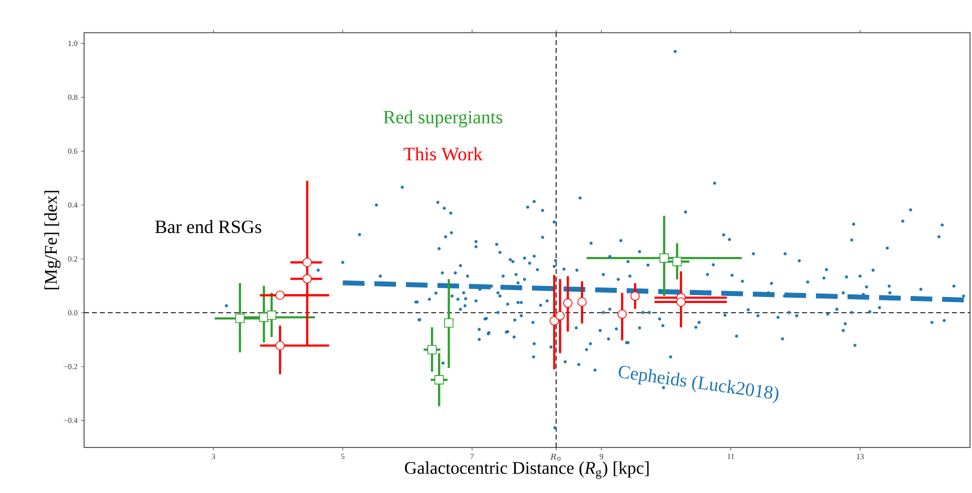 The width and height of the screenshot is (972, 493). Describe the element at coordinates (52, 240) in the screenshot. I see `y-axis-title: [Mg/Fe] [dex]` at that location.